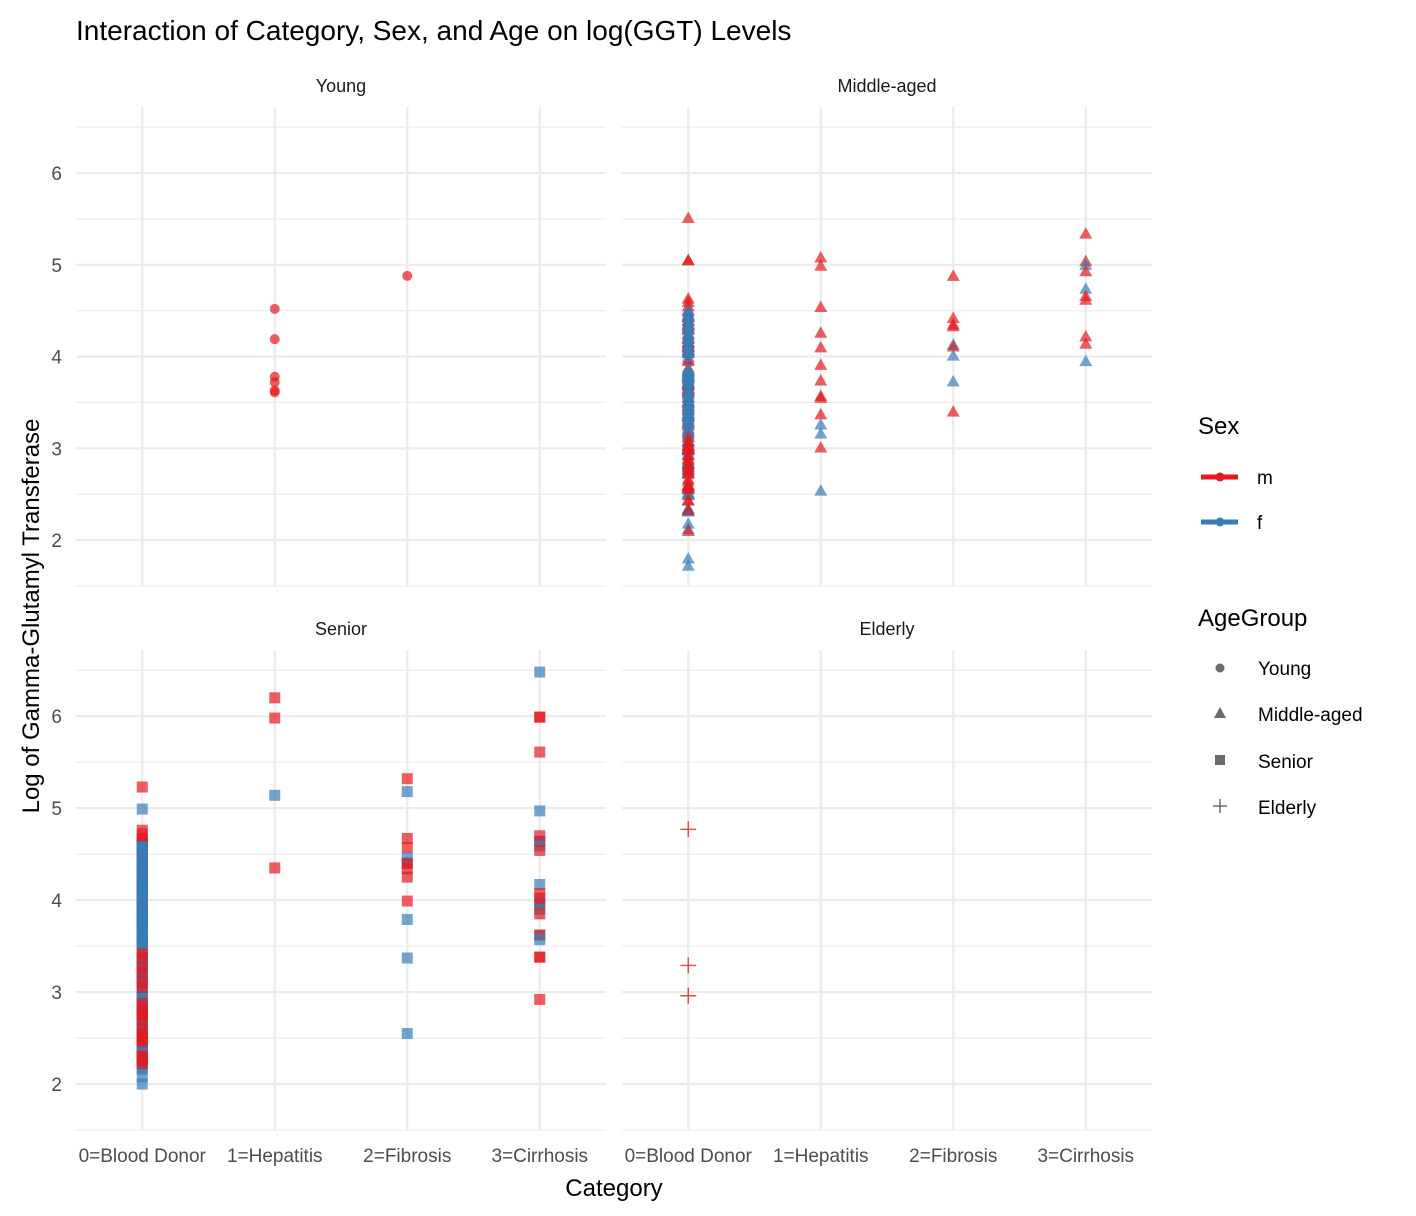 Image resolution: width=1416 pixels, height=1216 pixels. I want to click on legend-key-point-m, so click(1220, 477).